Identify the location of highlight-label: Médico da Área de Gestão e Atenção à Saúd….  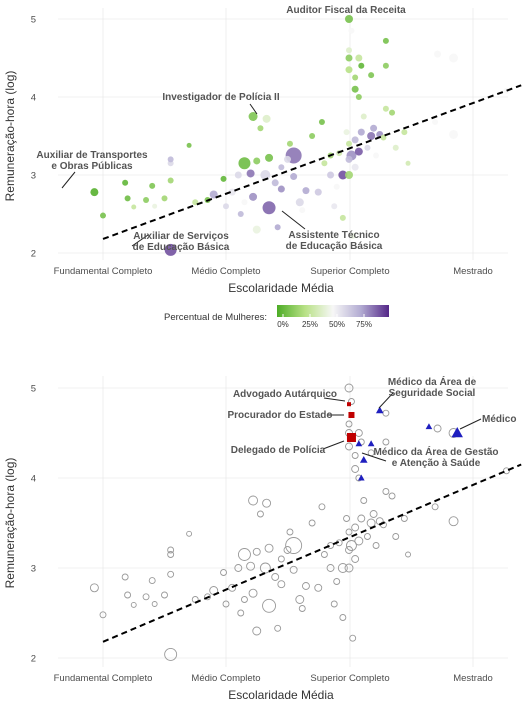
(435, 457).